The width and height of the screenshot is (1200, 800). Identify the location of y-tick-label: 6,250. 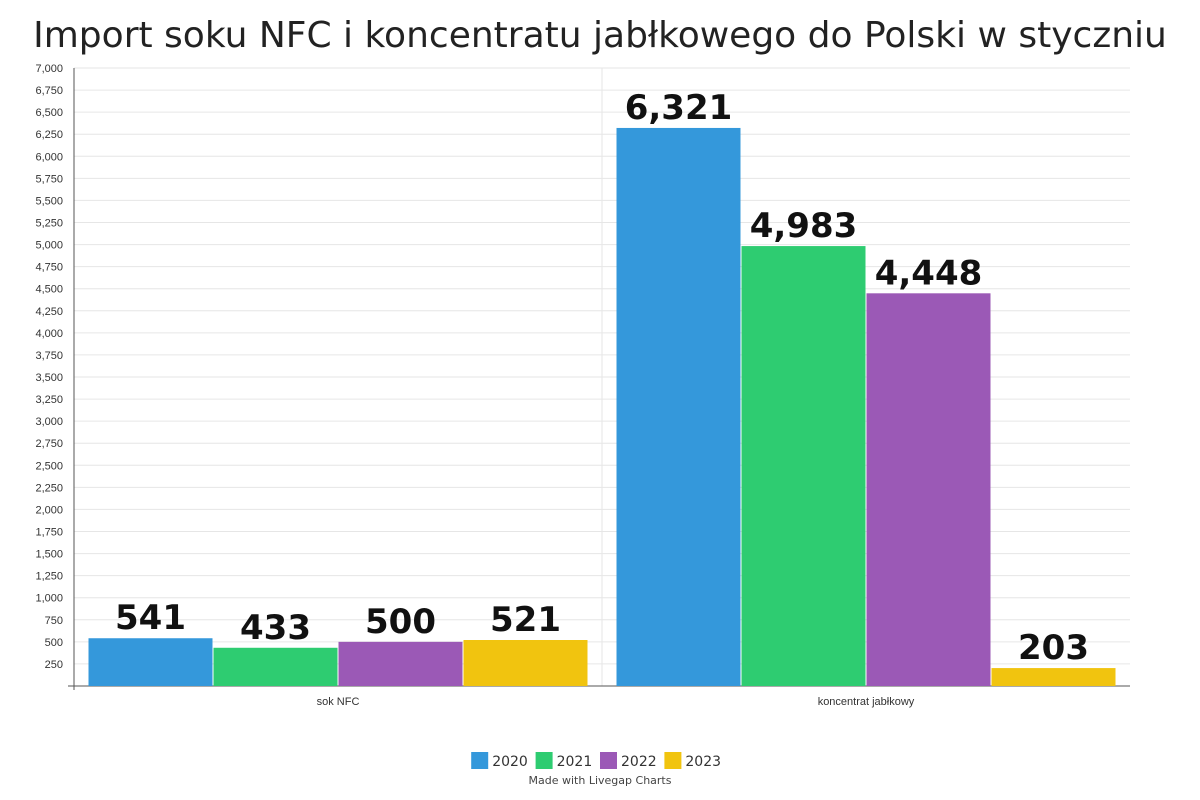
(49, 135).